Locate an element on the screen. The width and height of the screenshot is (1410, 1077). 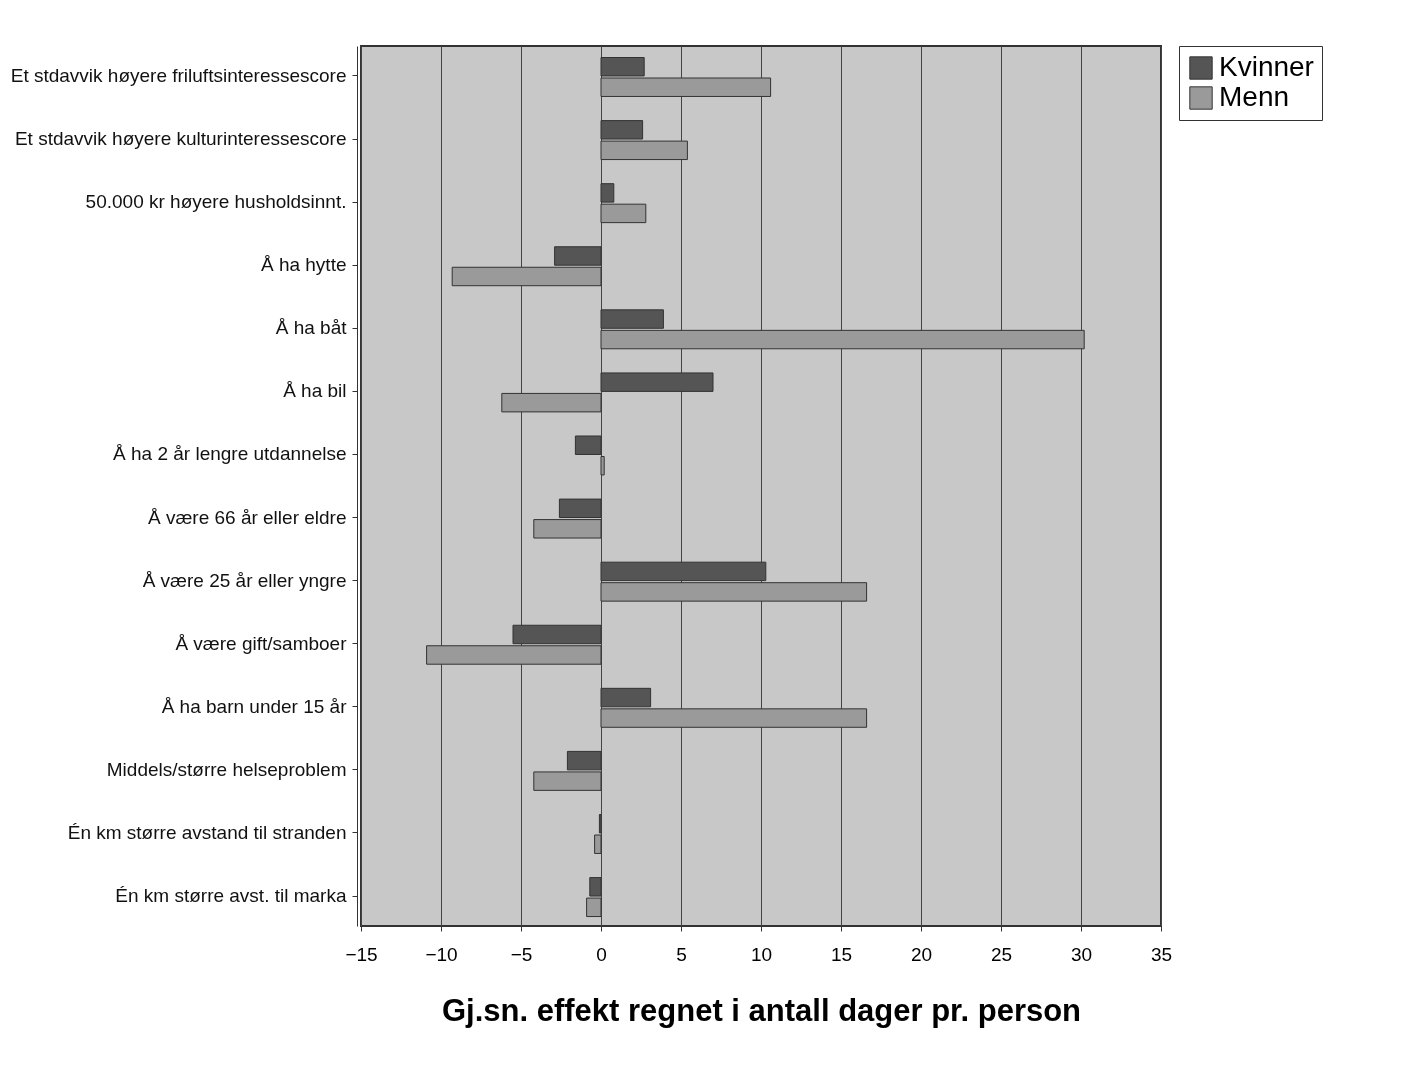
x-tick-label: 35 is located at coordinates (1161, 954).